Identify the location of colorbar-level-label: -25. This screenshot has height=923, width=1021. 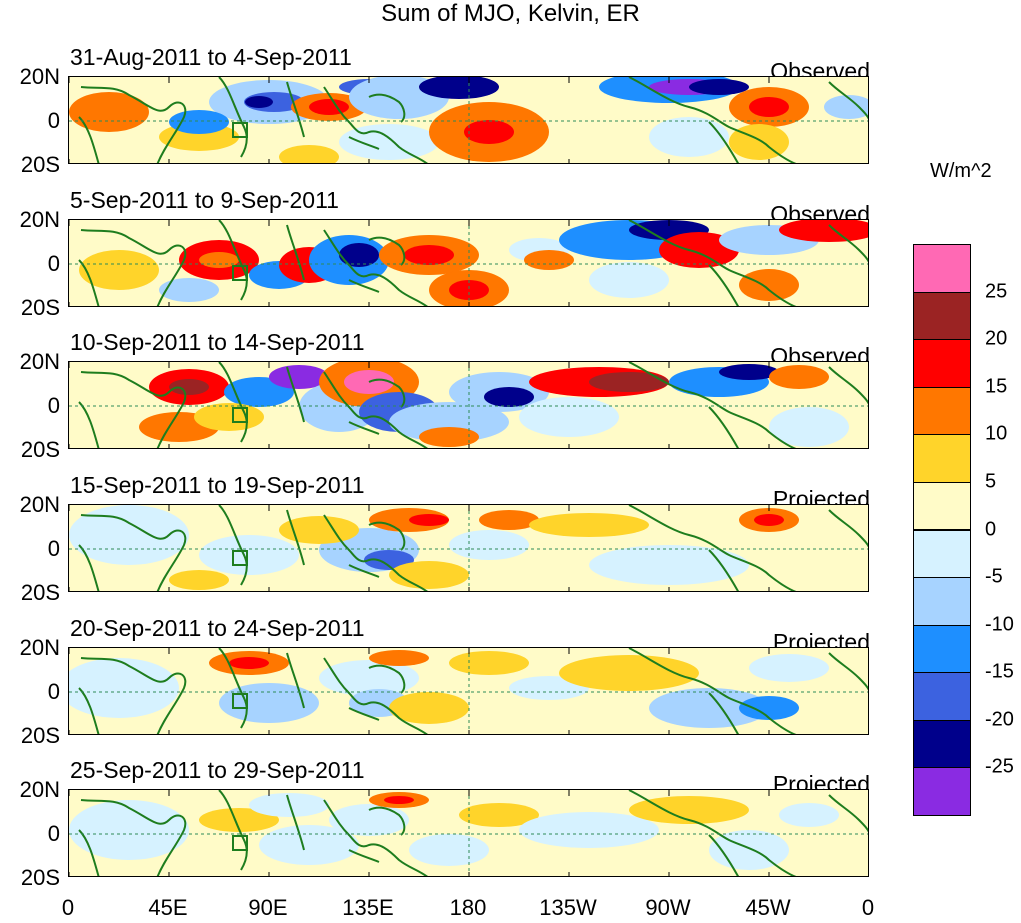
(999, 766).